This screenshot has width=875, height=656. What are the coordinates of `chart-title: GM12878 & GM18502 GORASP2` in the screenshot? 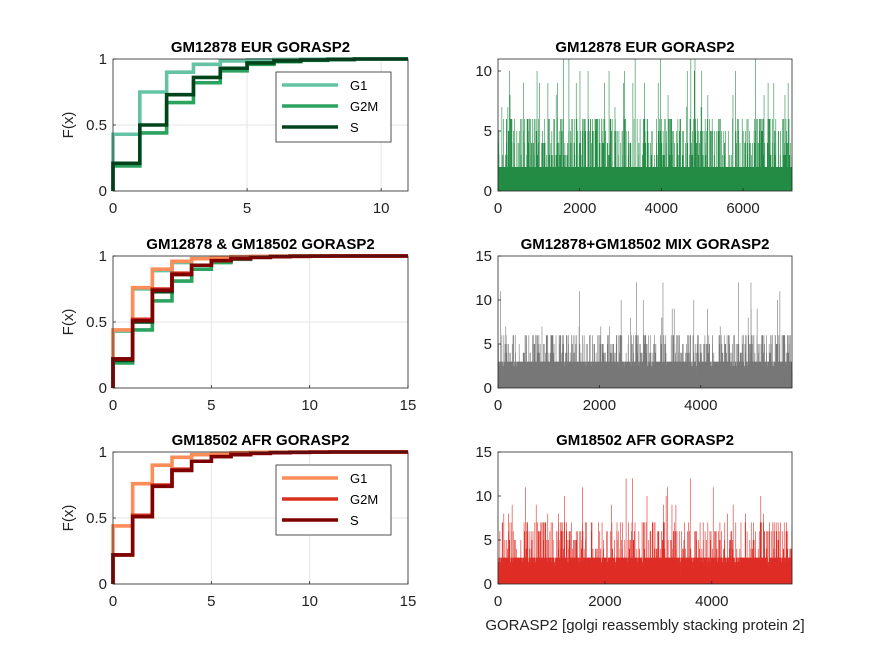 It's located at (260, 244).